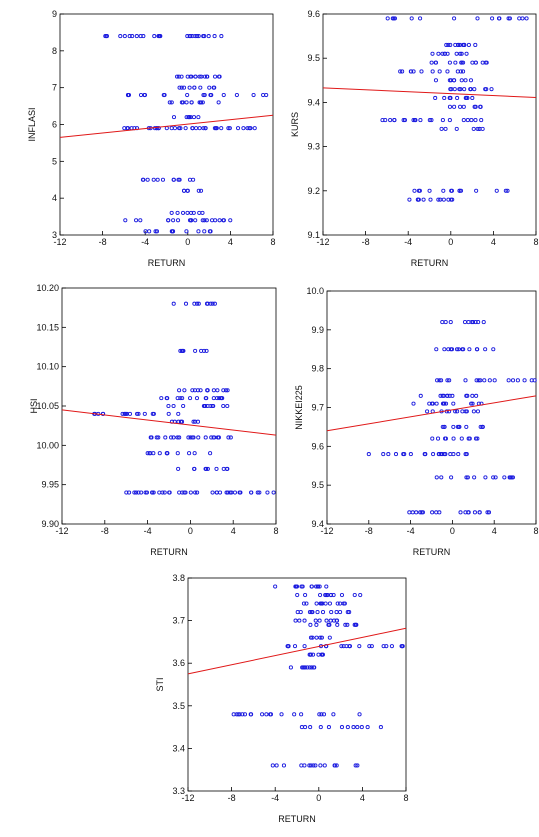 Image resolution: width=539 pixels, height=837 pixels. What do you see at coordinates (59, 242) in the screenshot?
I see `x-tick-label: -12` at bounding box center [59, 242].